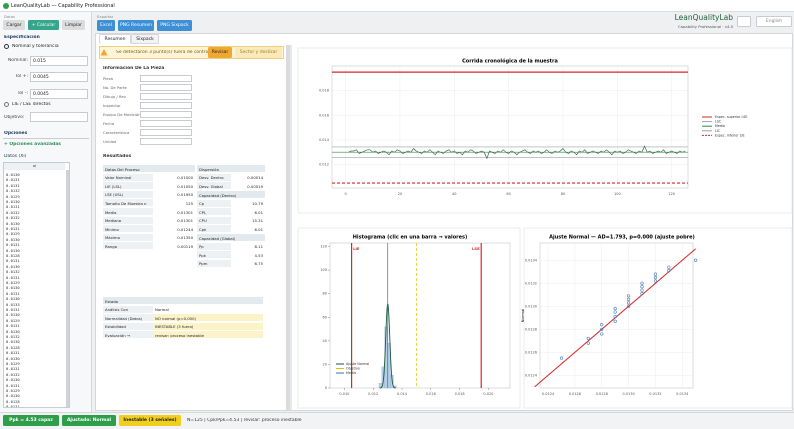 The width and height of the screenshot is (794, 429). What do you see at coordinates (134, 68) in the screenshot?
I see `section-title: Información De La Pieza` at bounding box center [134, 68].